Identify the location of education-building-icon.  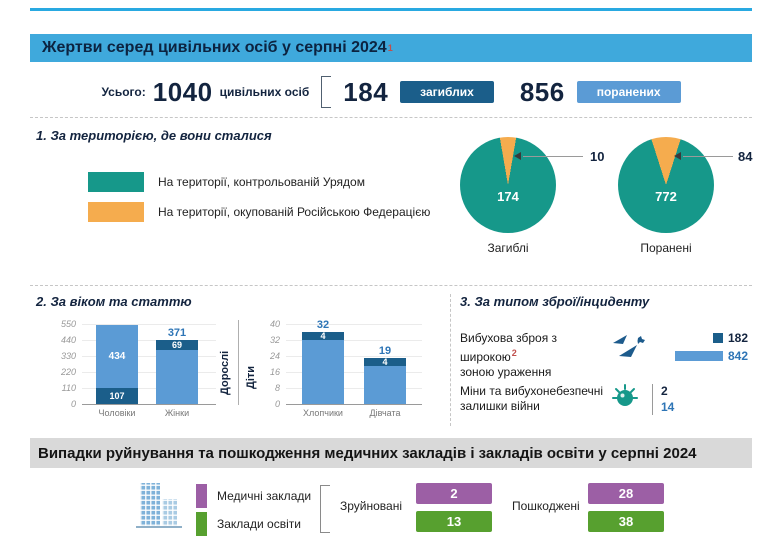
(169, 512).